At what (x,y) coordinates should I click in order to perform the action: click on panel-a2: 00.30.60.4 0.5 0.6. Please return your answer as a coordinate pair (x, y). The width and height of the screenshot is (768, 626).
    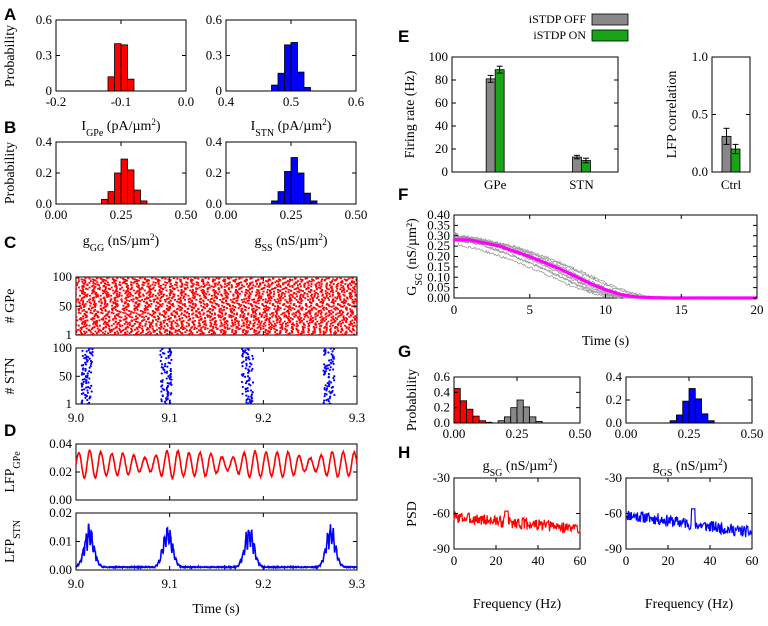
    Looking at the image, I should click on (285, 60).